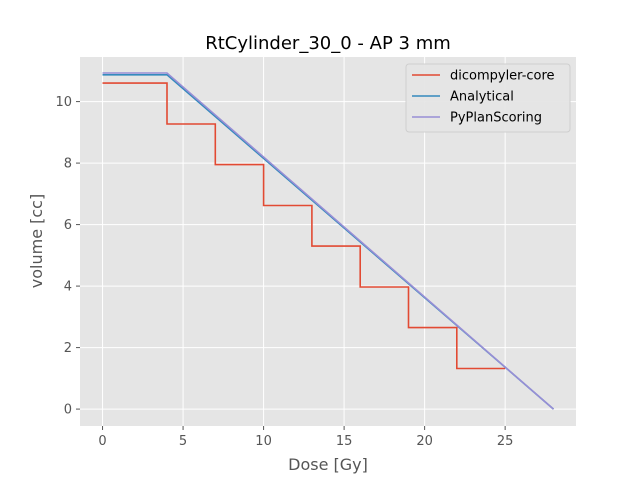 The width and height of the screenshot is (640, 480). I want to click on x-tick-label: 25, so click(505, 441).